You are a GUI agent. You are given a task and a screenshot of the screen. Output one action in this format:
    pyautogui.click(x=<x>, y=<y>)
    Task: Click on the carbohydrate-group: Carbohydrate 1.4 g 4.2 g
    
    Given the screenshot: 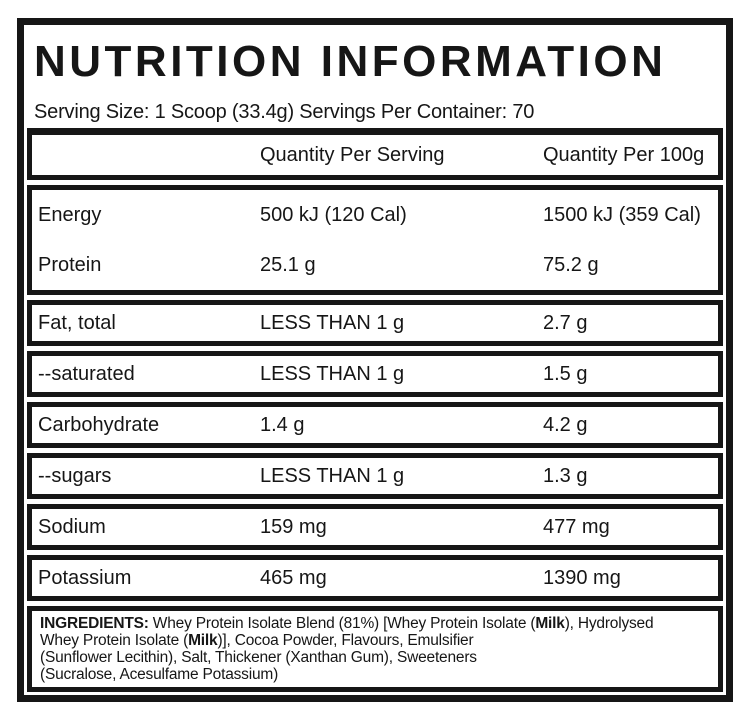 What is the action you would take?
    pyautogui.click(x=375, y=425)
    